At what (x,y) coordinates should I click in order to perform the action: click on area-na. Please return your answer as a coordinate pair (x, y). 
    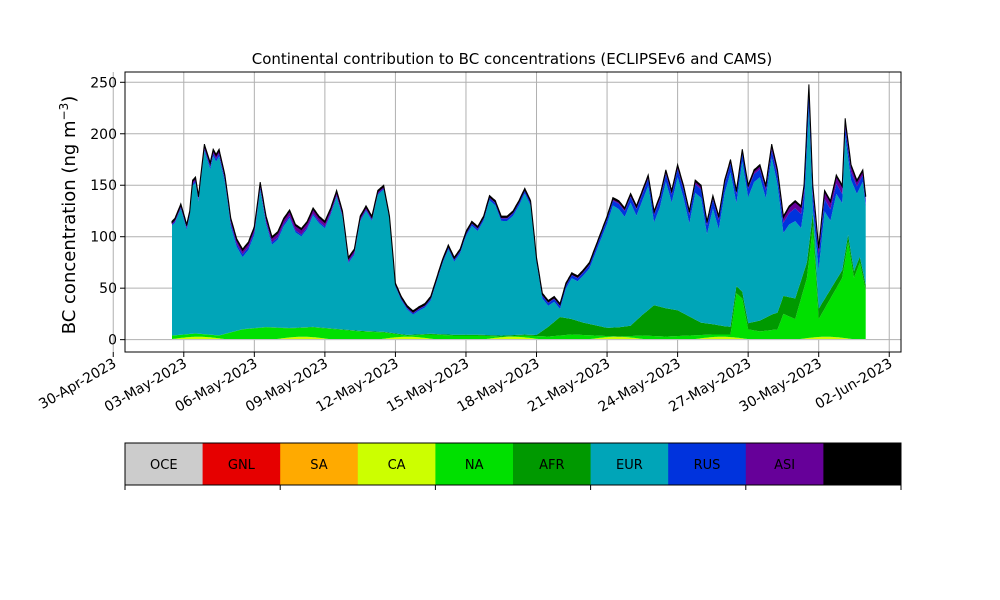
    Looking at the image, I should click on (519, 282).